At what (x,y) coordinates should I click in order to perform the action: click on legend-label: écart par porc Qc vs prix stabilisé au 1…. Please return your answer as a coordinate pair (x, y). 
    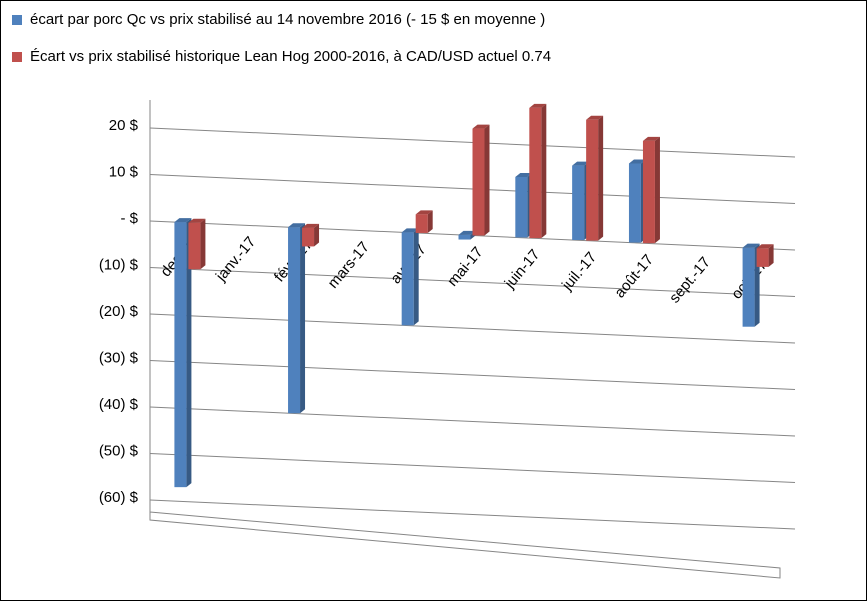
    Looking at the image, I should click on (287, 19).